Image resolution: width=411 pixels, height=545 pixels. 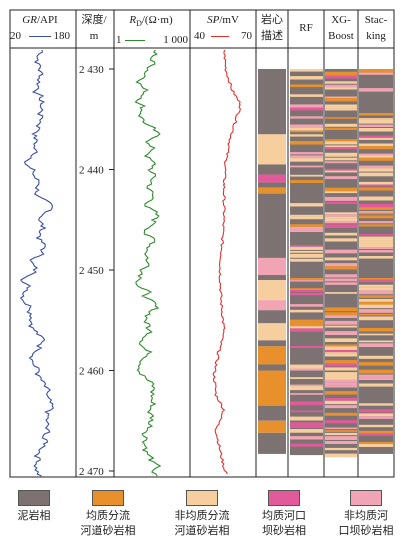 What do you see at coordinates (272, 355) in the screenshot?
I see `homog_channel-interval` at bounding box center [272, 355].